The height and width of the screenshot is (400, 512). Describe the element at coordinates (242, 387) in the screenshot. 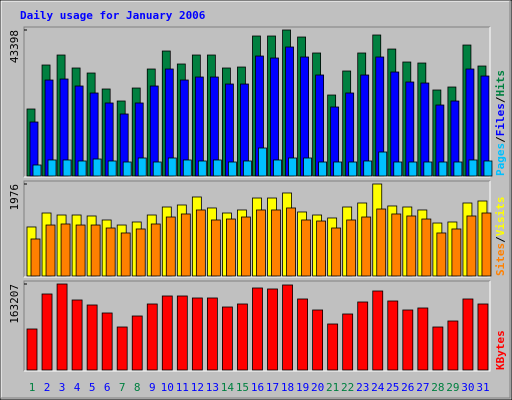

I see `x-tick-label: 15` at that location.